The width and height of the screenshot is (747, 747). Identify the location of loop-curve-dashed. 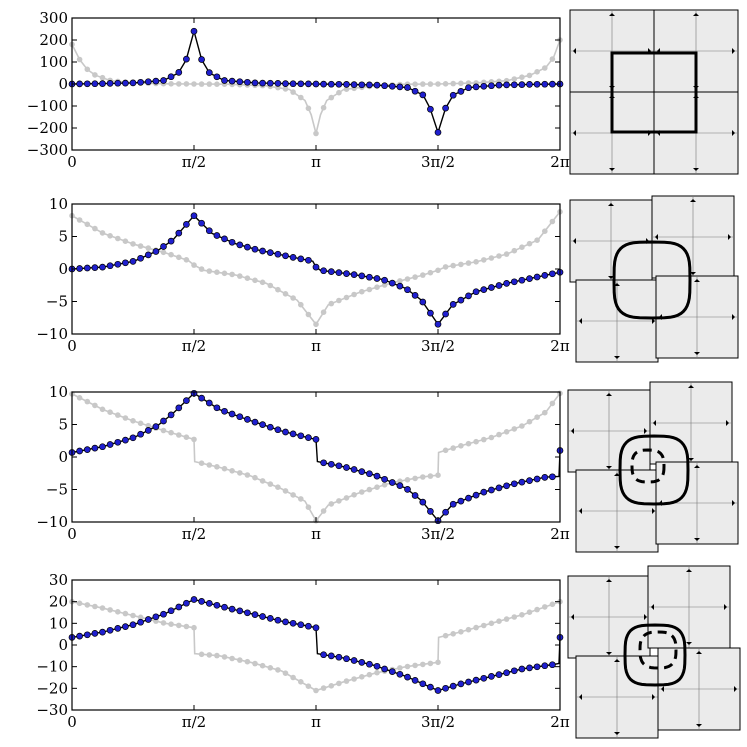
(648, 466).